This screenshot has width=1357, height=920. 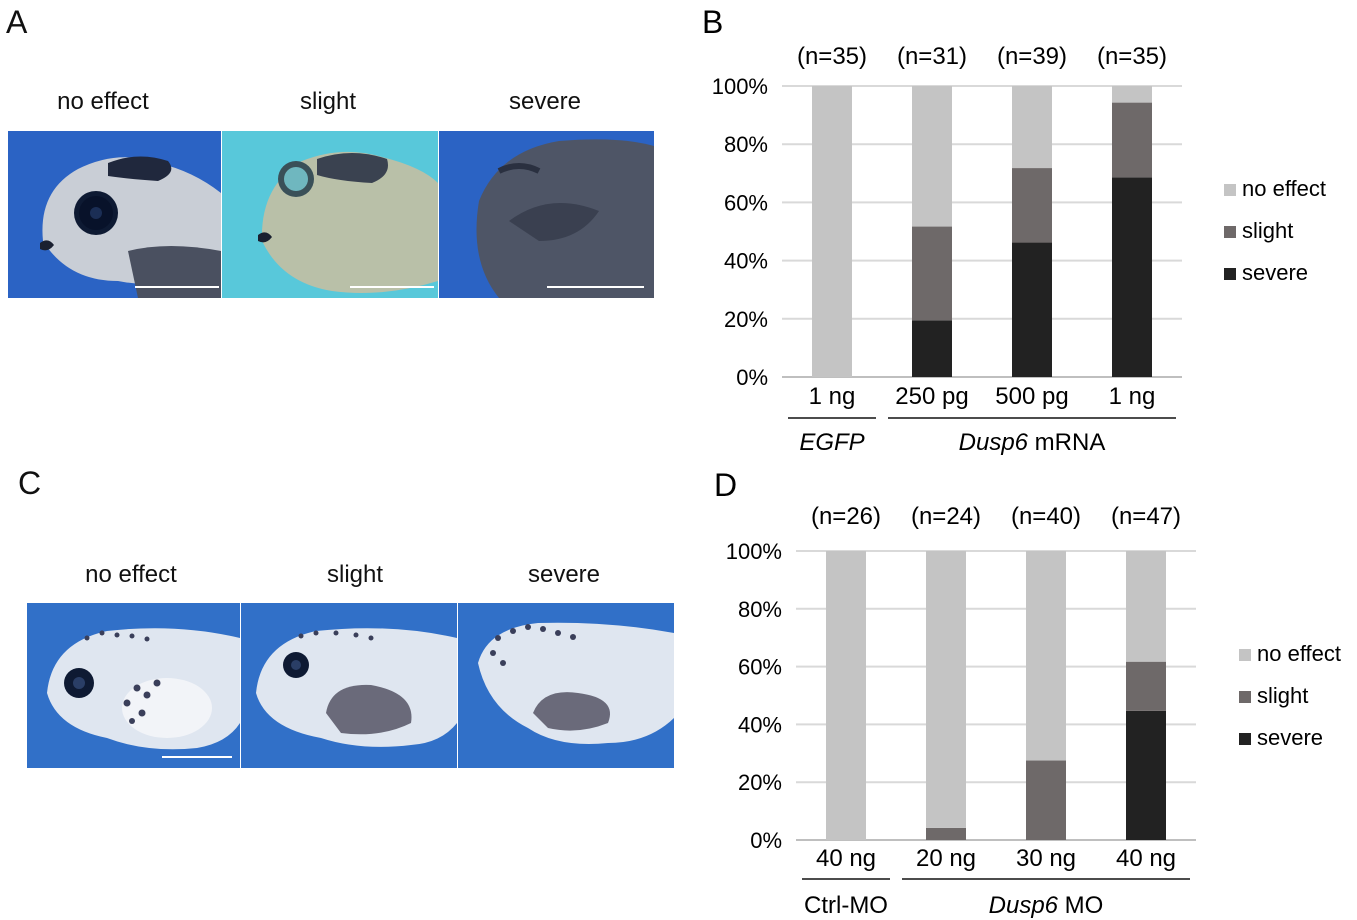 What do you see at coordinates (328, 101) in the screenshot?
I see `caption-a-slight: slight` at bounding box center [328, 101].